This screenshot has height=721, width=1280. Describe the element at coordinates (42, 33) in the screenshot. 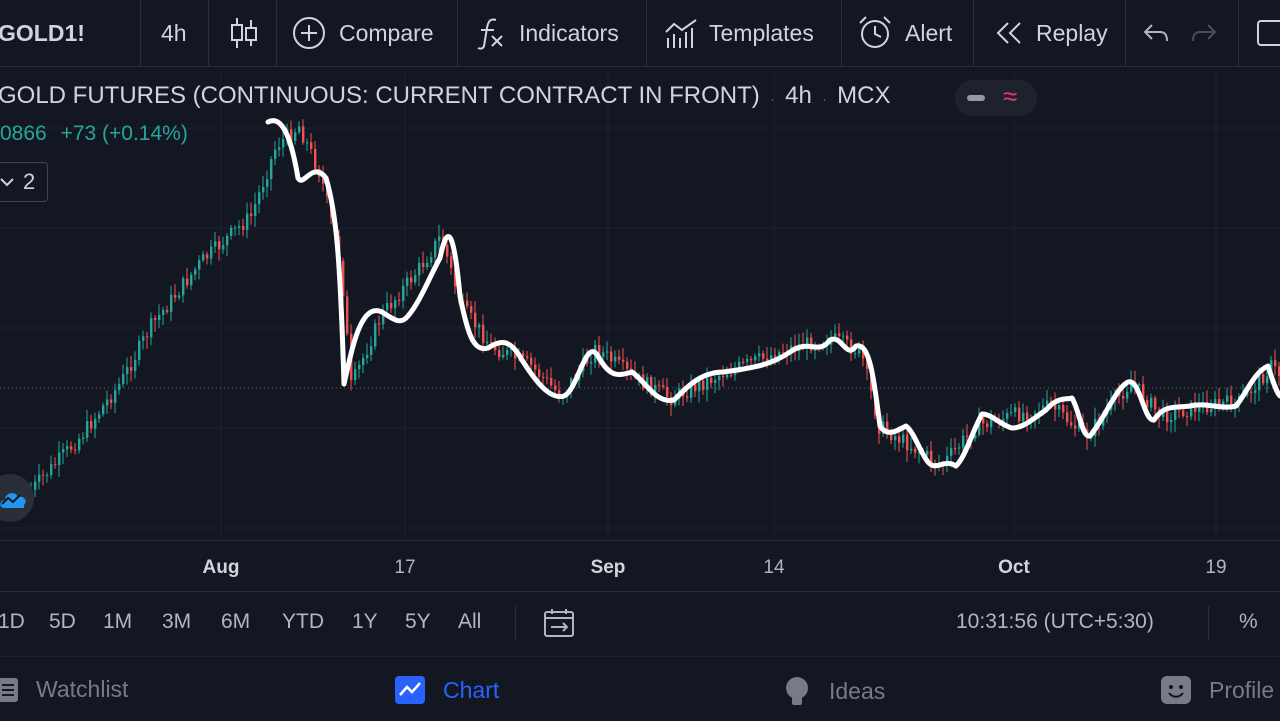

I see `symbol-button: GOLD1!` at that location.